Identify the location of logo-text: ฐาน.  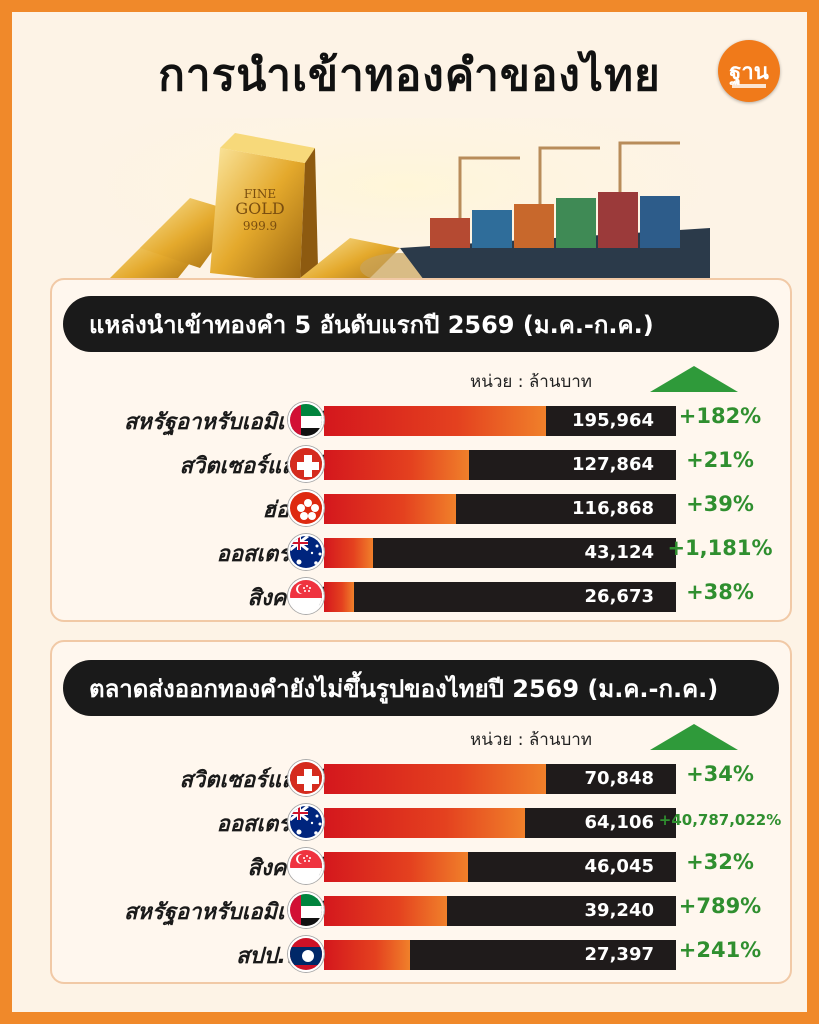
(749, 72).